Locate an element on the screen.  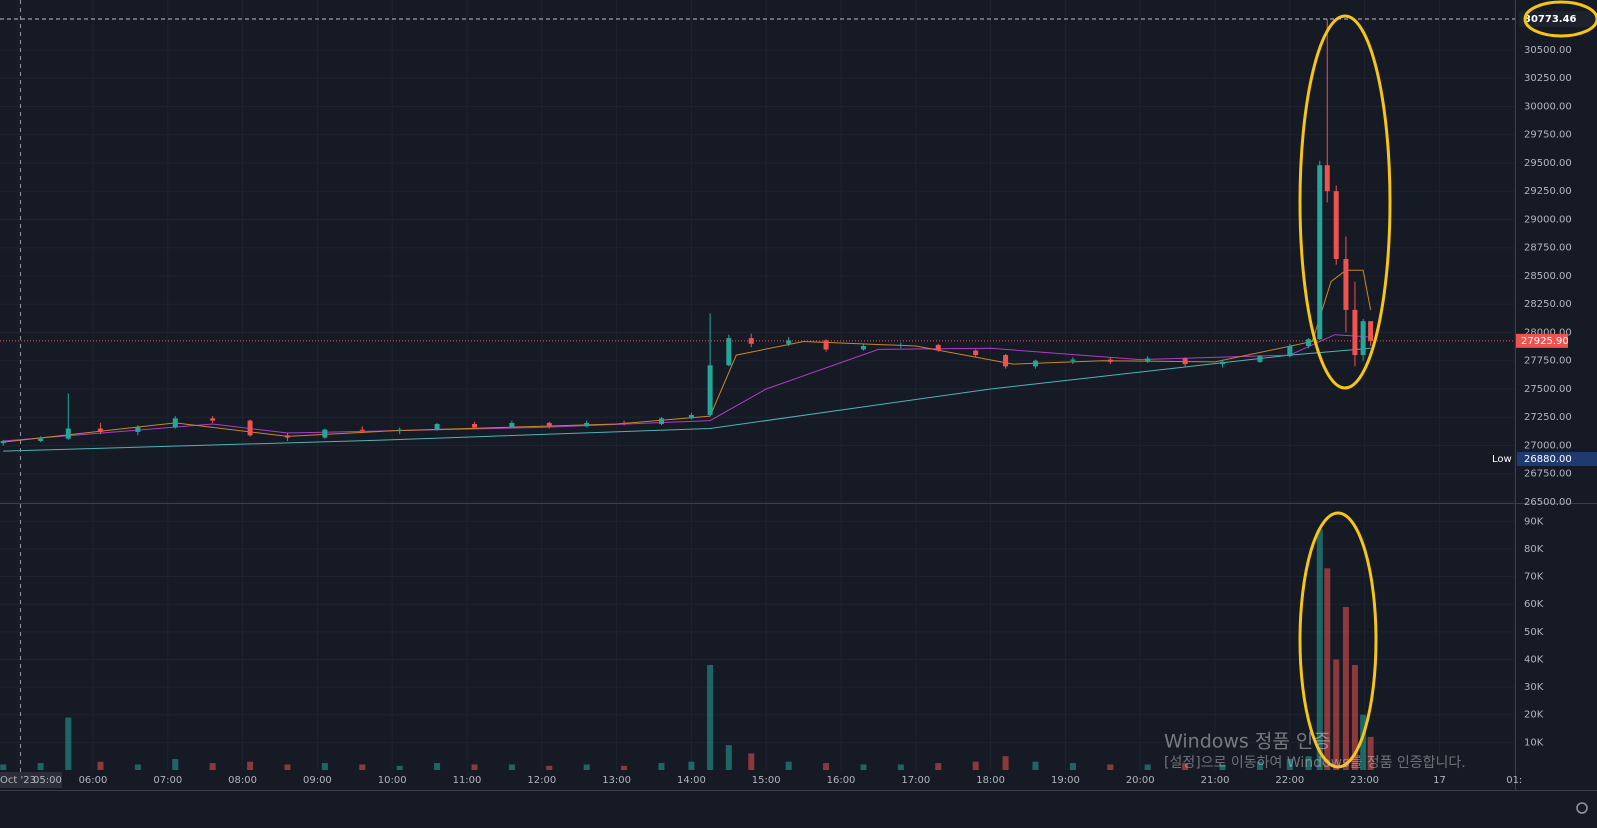
low-label: 26880.00 is located at coordinates (1548, 459).